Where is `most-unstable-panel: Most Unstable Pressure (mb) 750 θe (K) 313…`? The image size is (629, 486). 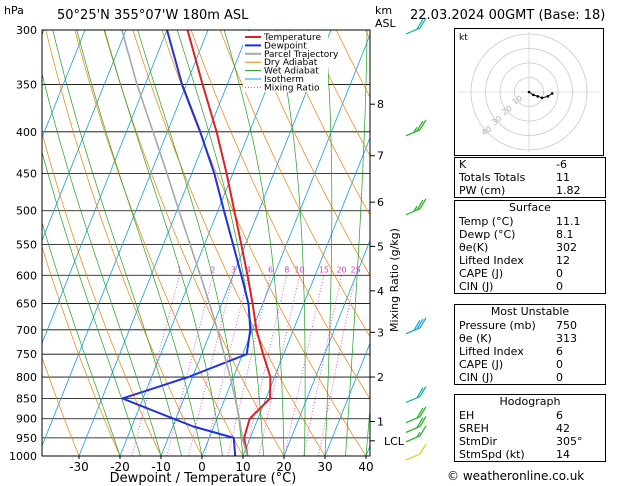
most-unstable-panel: Most Unstable Pressure (mb) 750 θe (K) 313… is located at coordinates (530, 344).